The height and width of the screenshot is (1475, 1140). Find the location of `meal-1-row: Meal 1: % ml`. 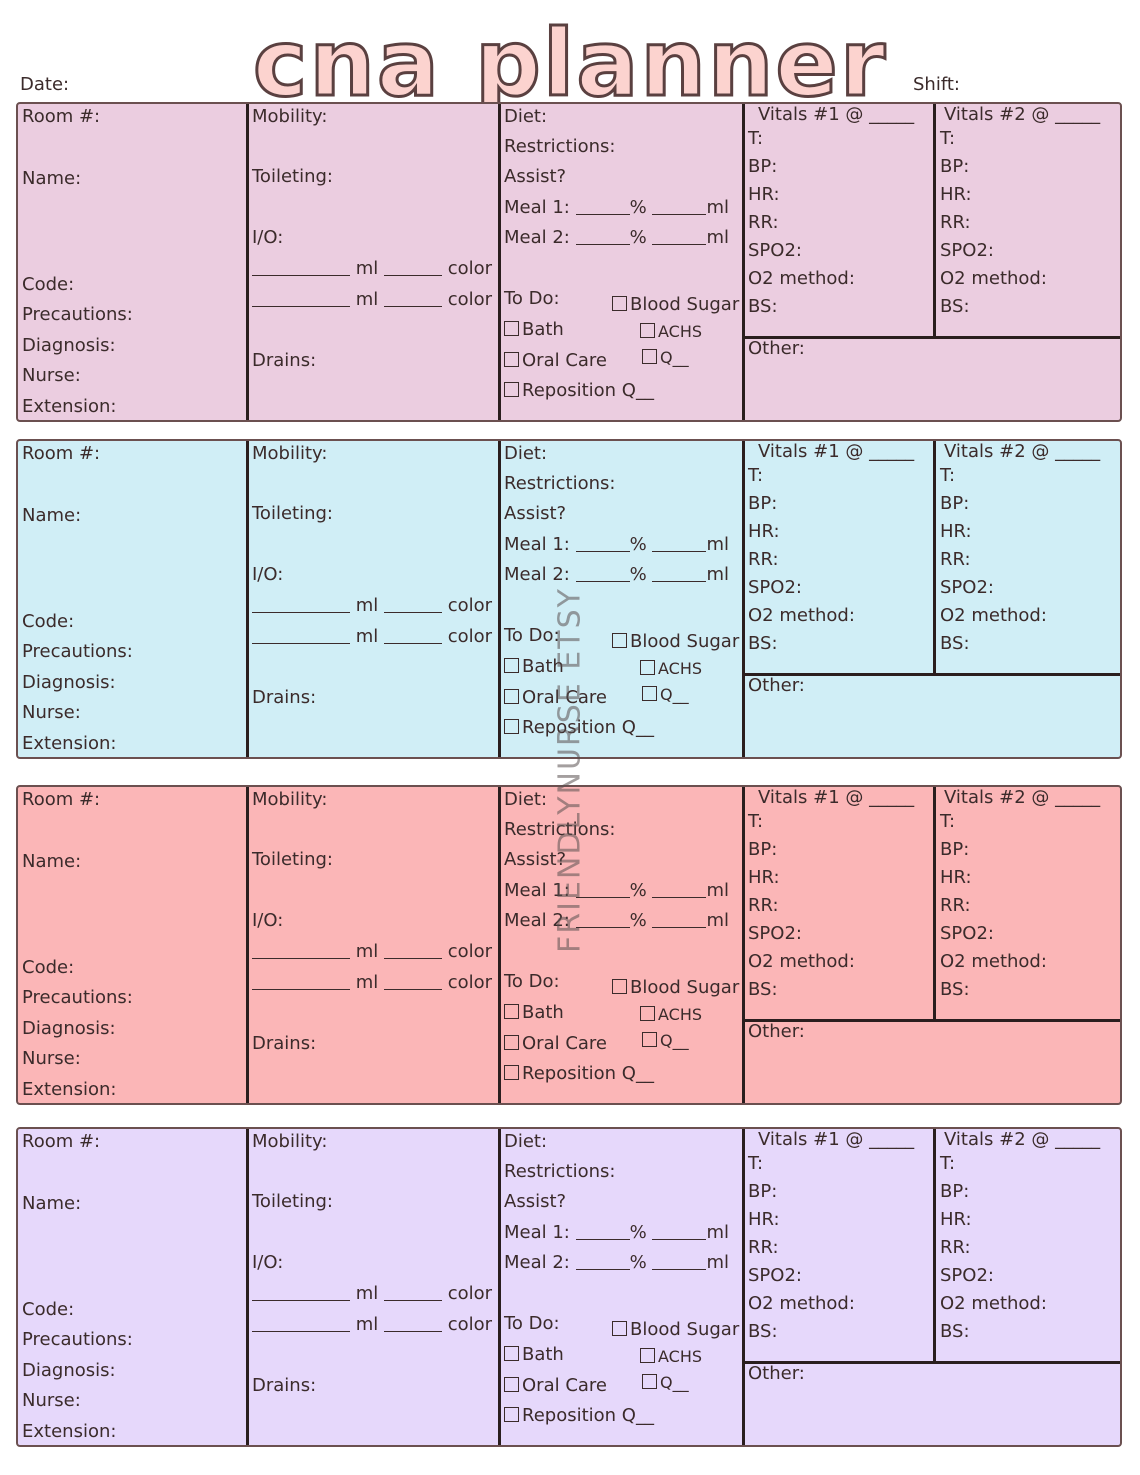

meal-1-row: Meal 1: % ml is located at coordinates (616, 208).